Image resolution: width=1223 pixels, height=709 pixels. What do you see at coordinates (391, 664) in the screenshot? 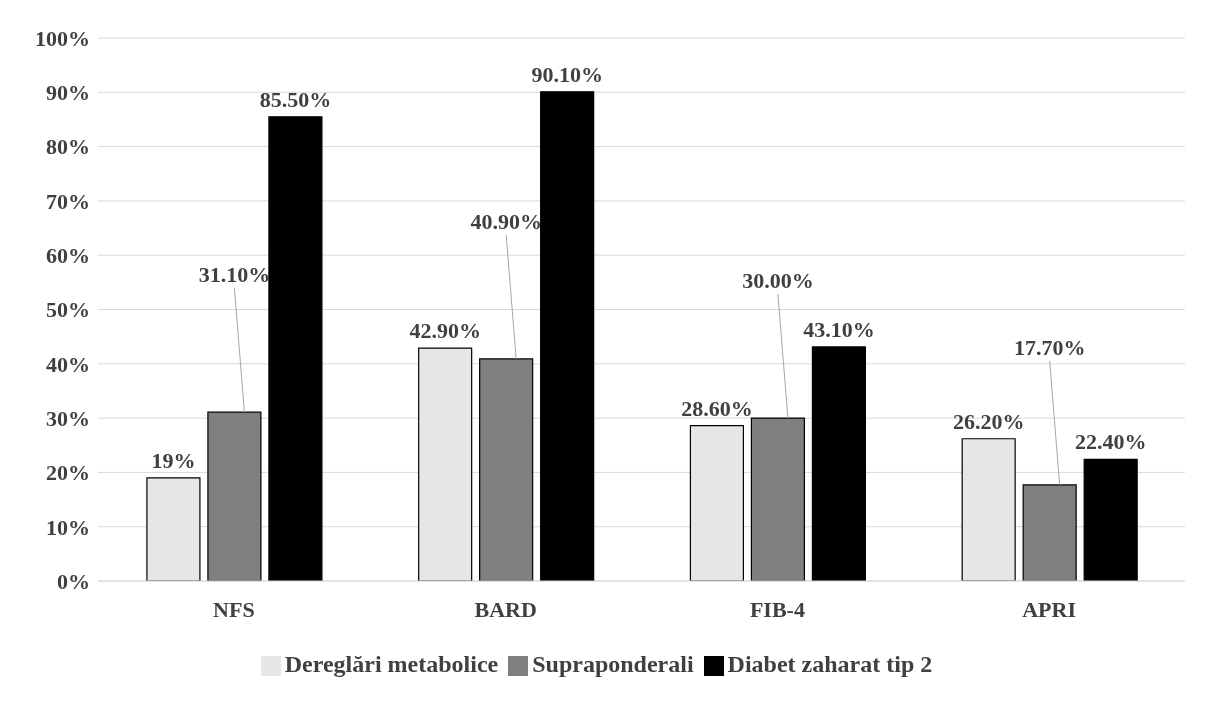
I see `legend-label: Dereglări metabolice` at bounding box center [391, 664].